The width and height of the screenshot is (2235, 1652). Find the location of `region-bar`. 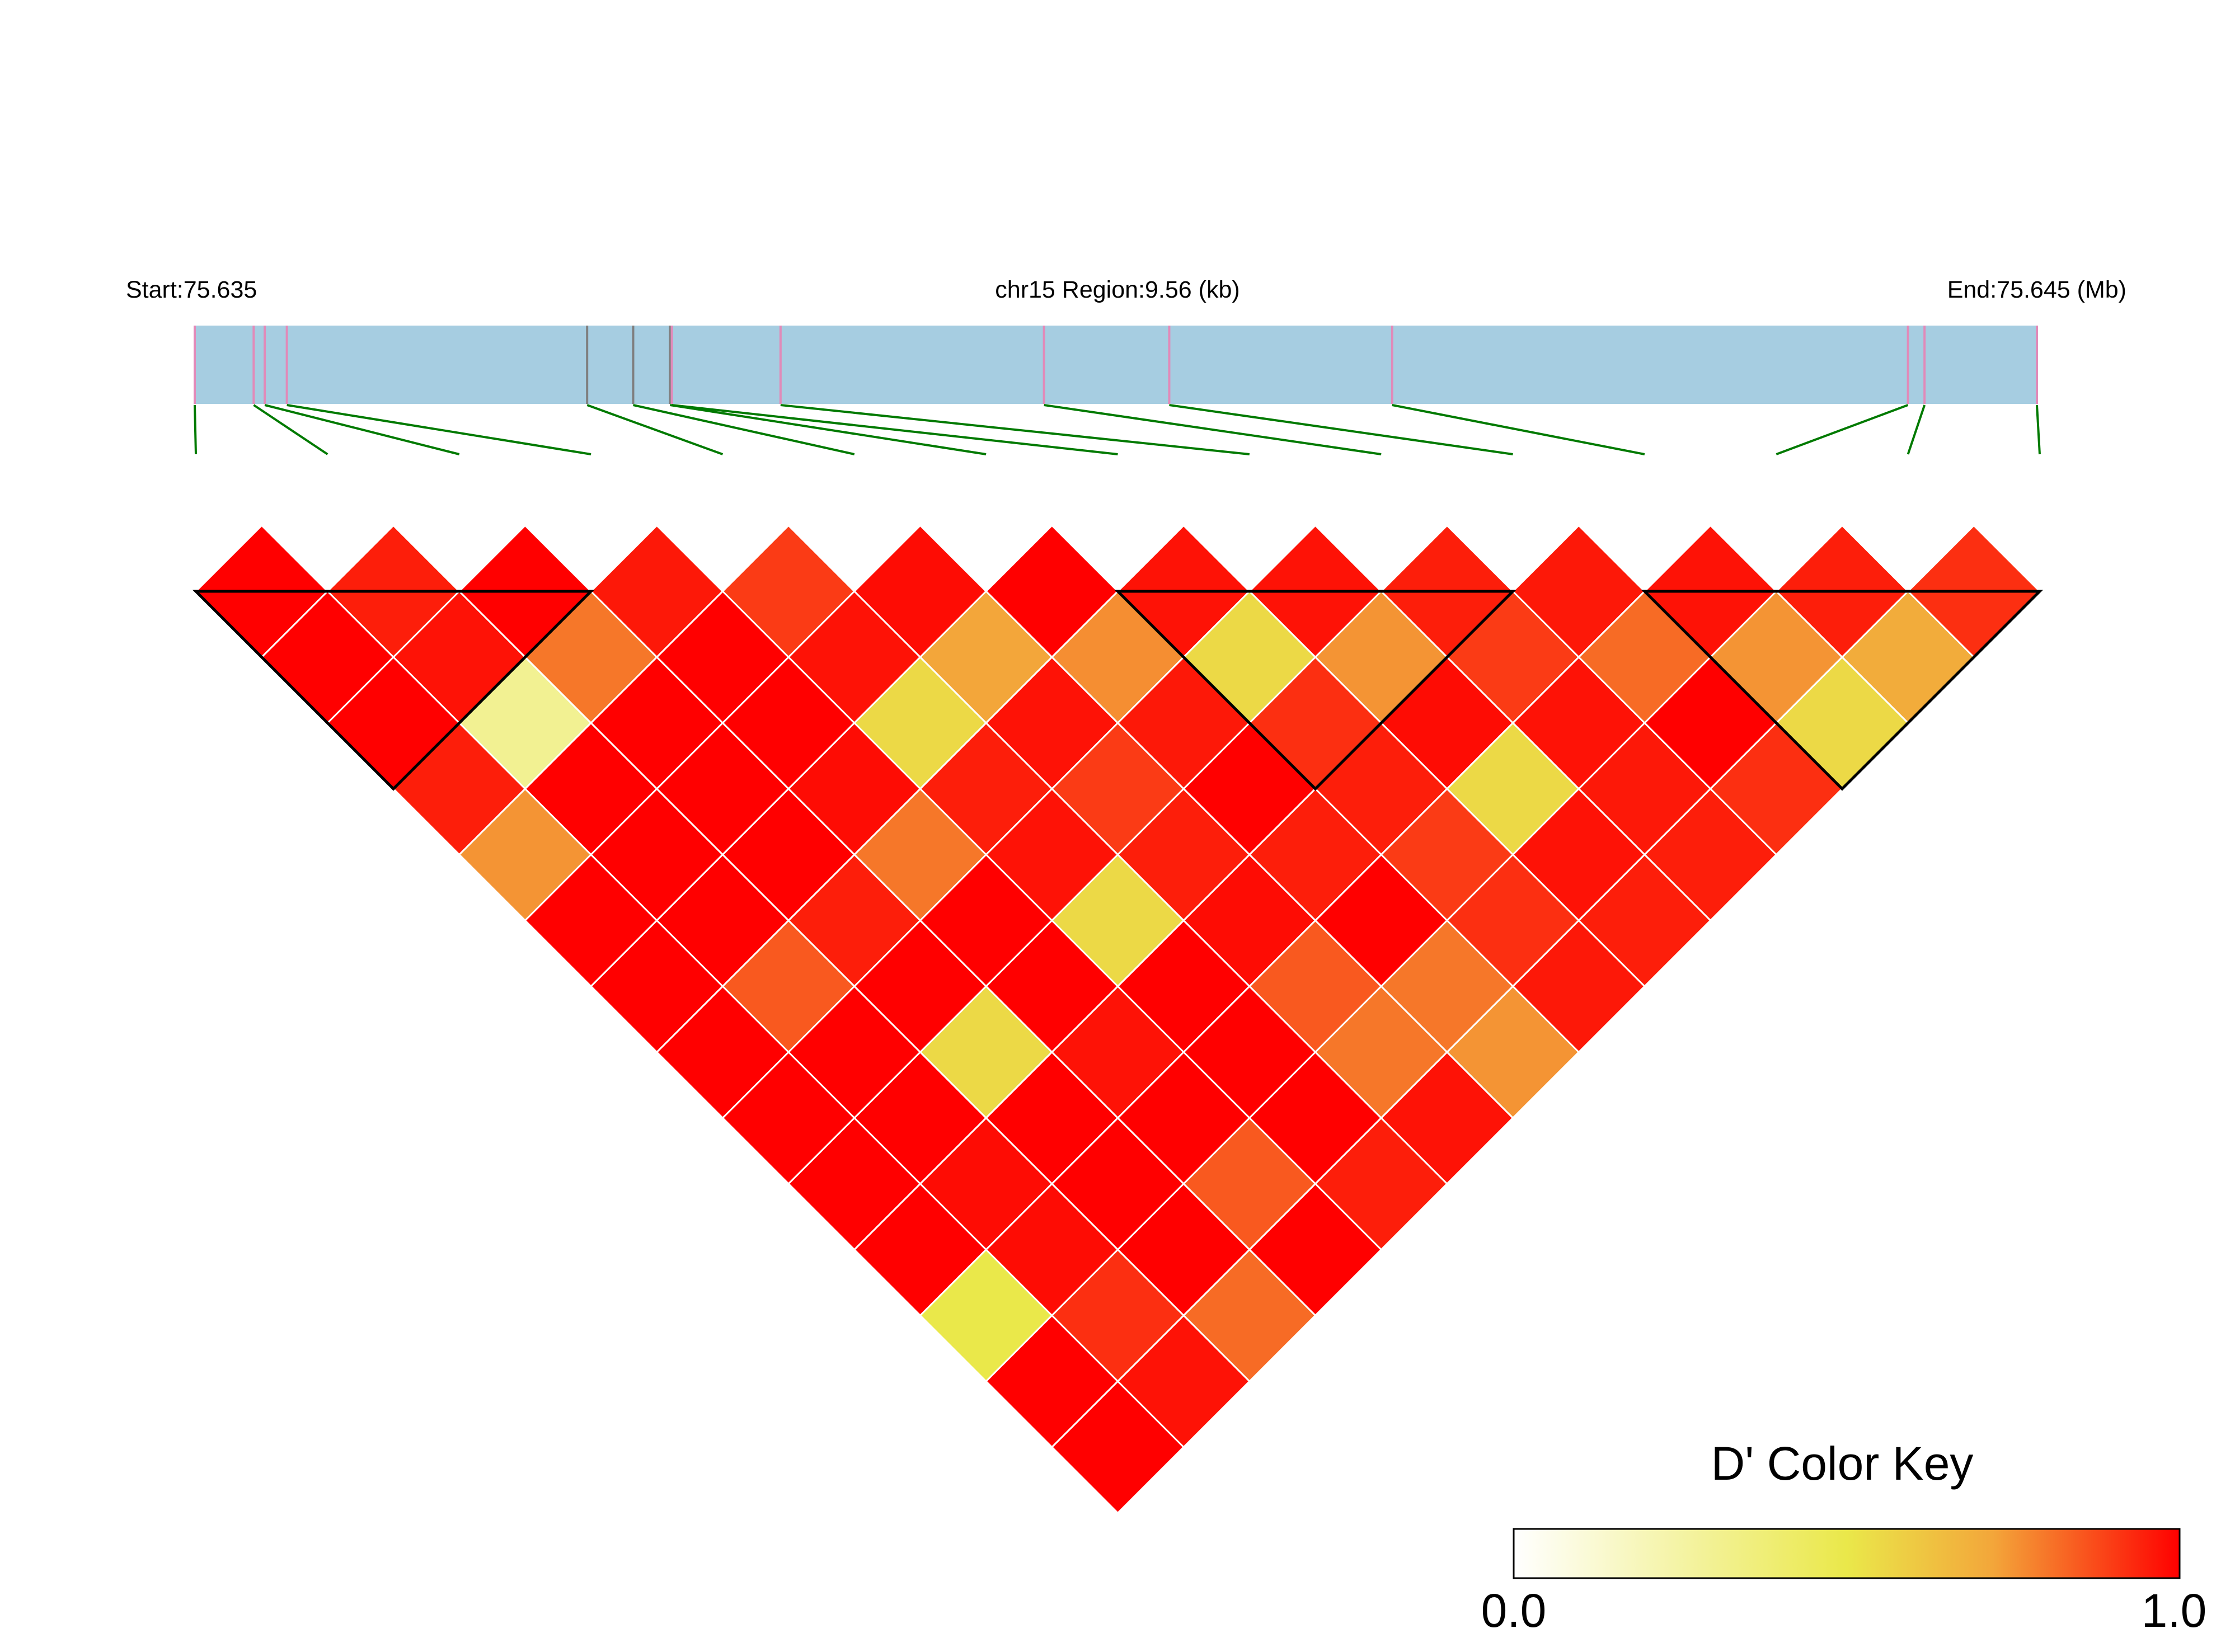

region-bar is located at coordinates (1116, 365).